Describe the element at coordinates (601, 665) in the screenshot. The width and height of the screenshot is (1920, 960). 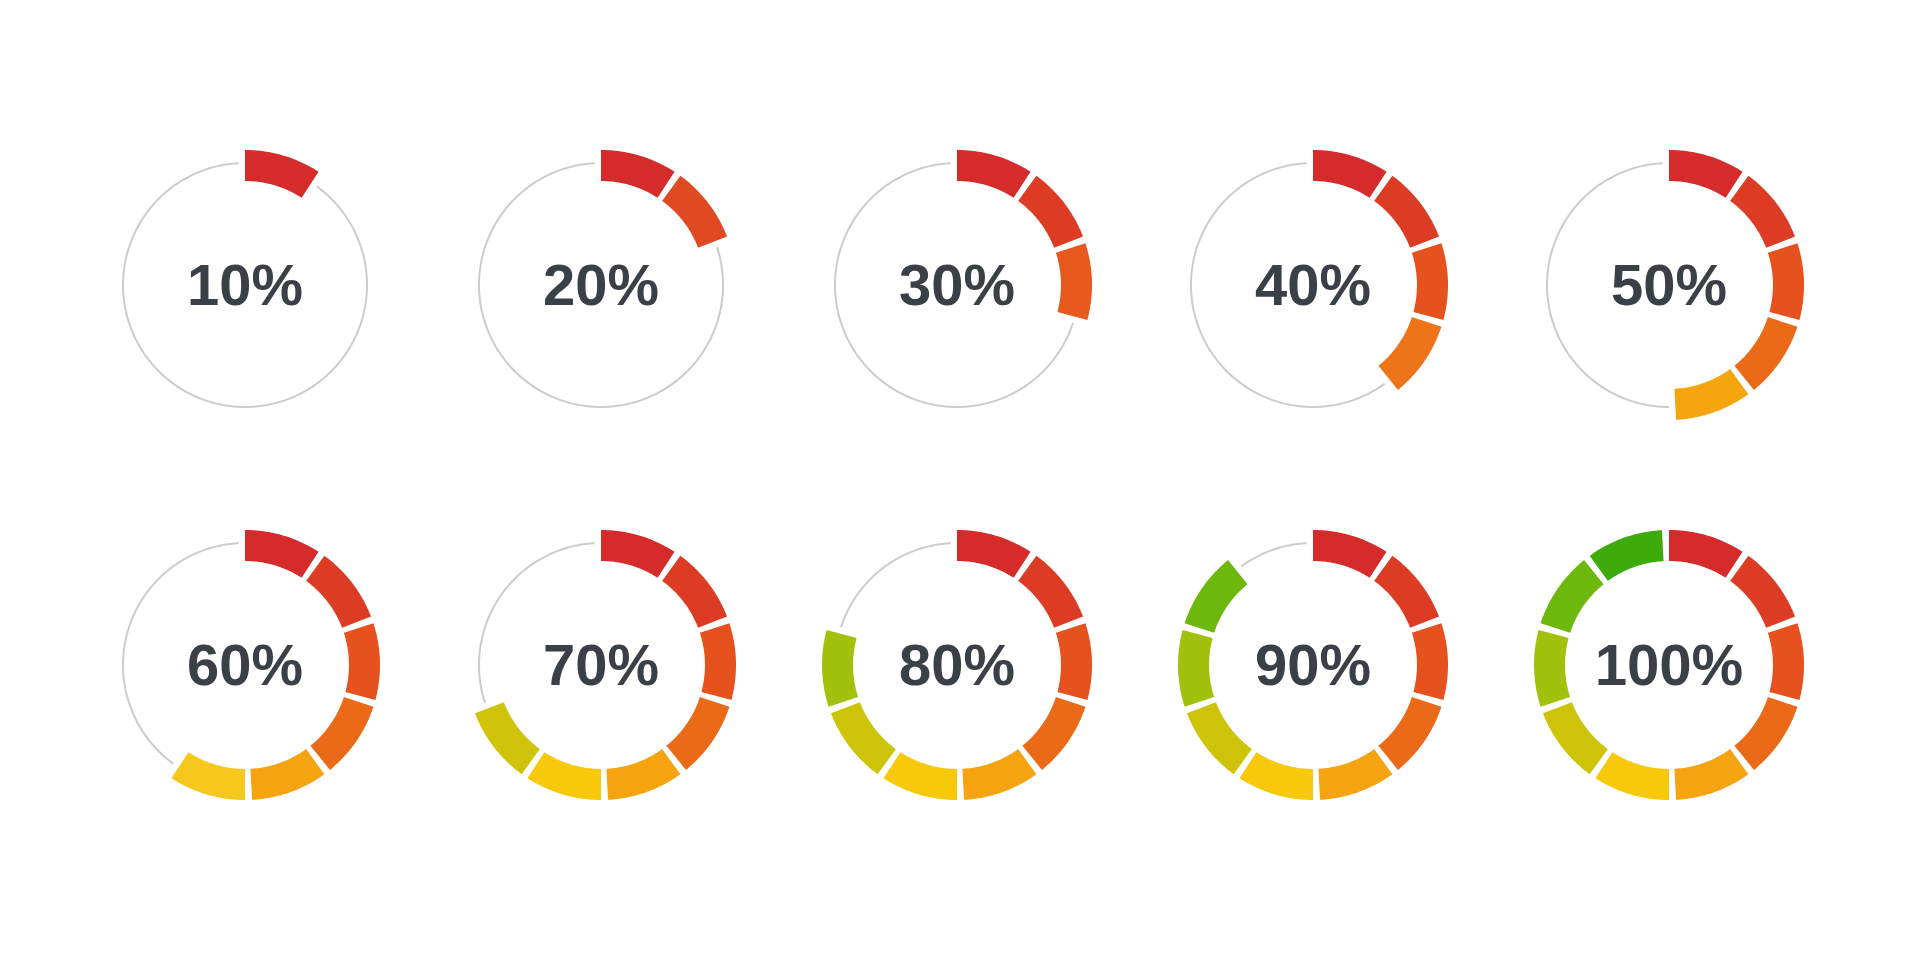
I see `text: 70%` at that location.